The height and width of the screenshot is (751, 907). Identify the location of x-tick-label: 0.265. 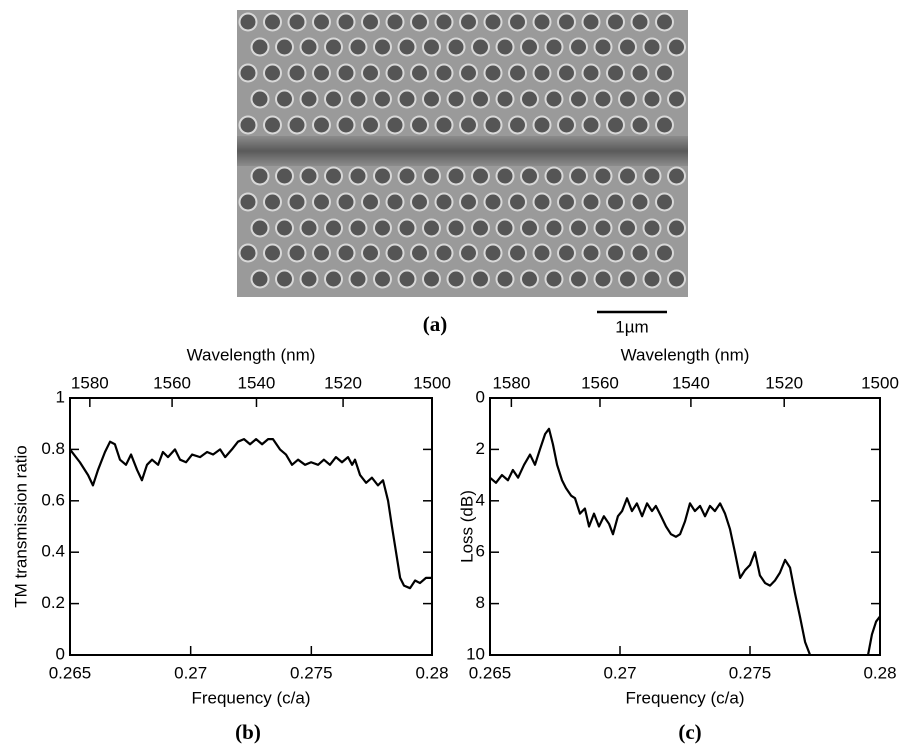
(490, 672).